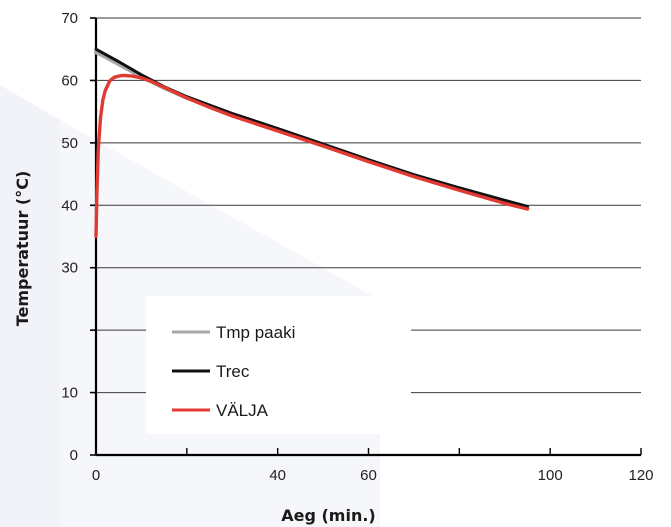 The width and height of the screenshot is (671, 527). What do you see at coordinates (69, 80) in the screenshot?
I see `y-tick-label: 60` at bounding box center [69, 80].